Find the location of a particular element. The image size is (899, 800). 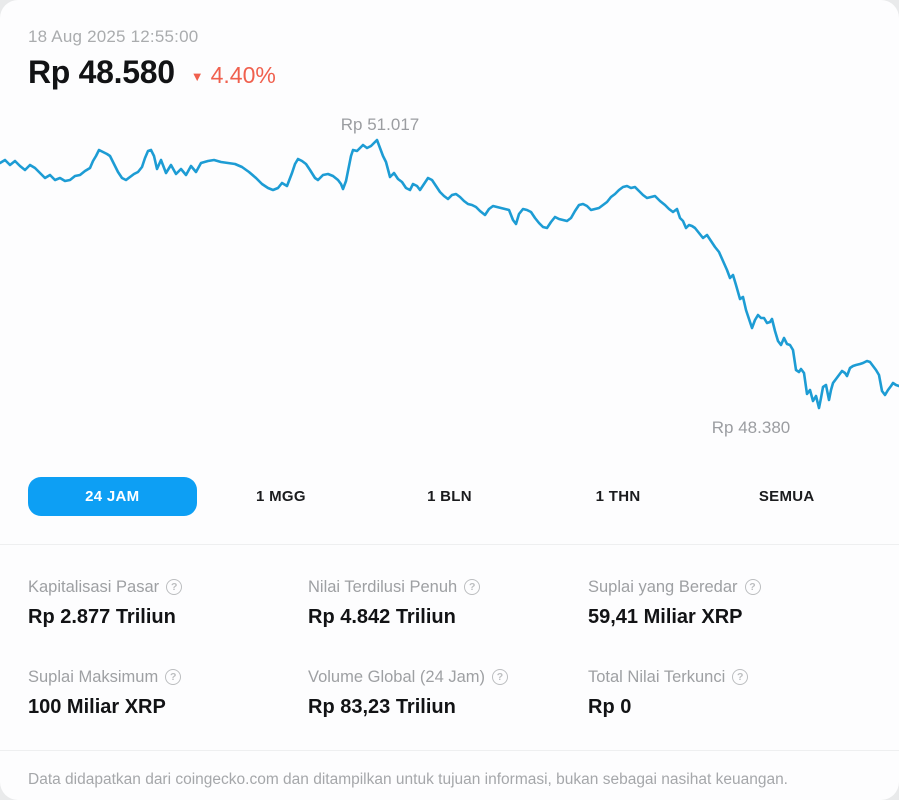

stat-cell: Suplai Maksimum? 100 Miliar XRP is located at coordinates (168, 693).